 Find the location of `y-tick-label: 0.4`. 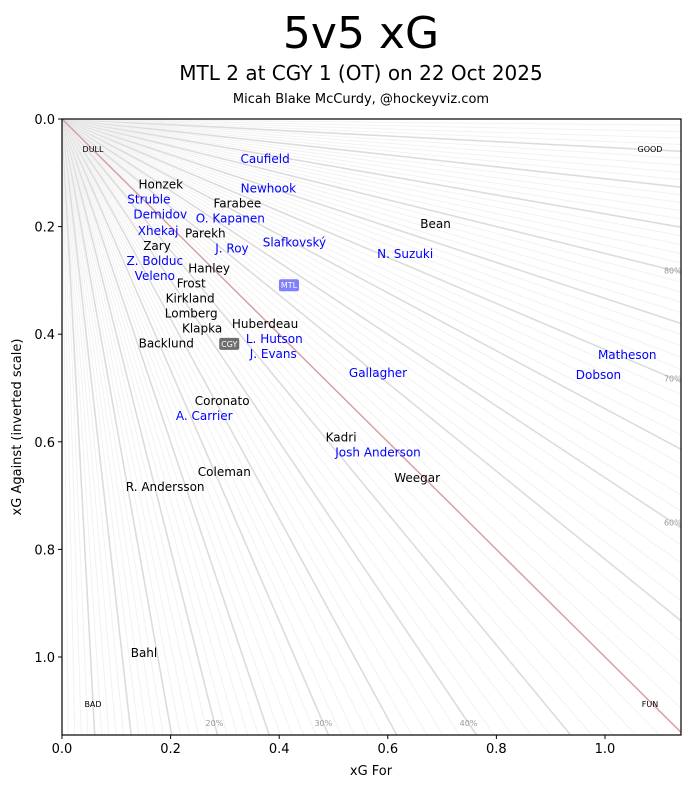

y-tick-label: 0.4 is located at coordinates (44, 335).